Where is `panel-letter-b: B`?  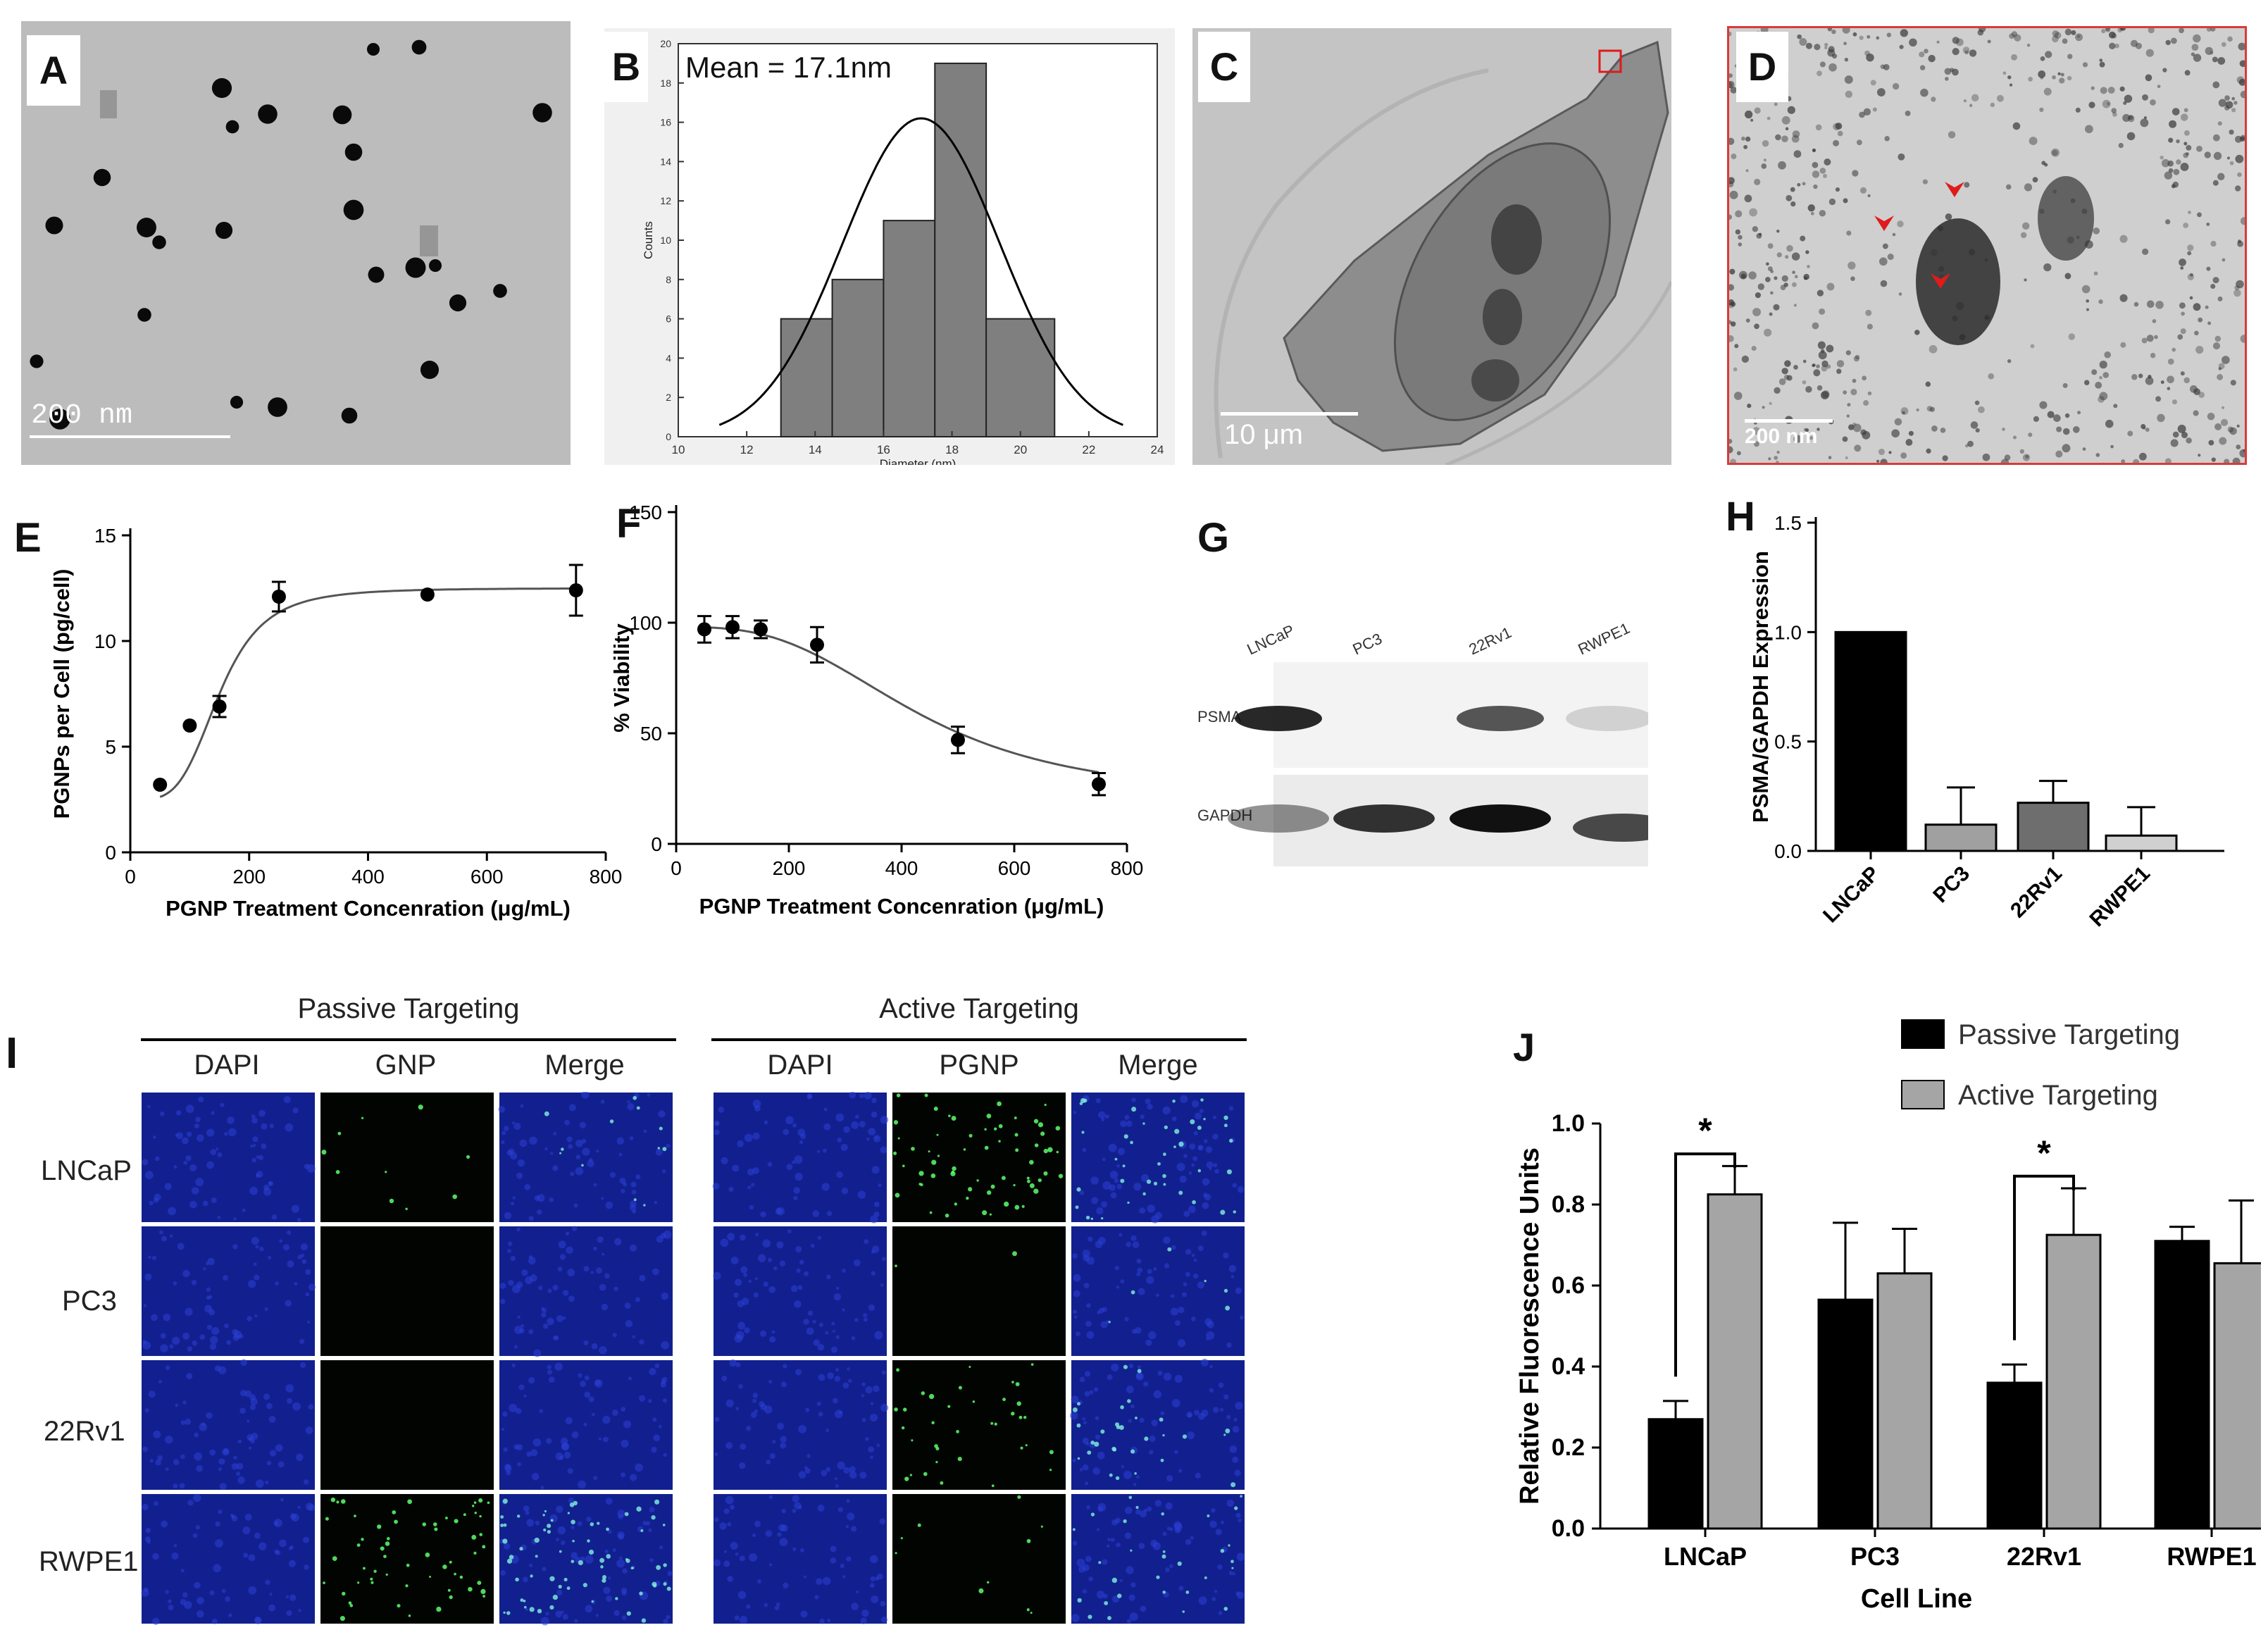
panel-letter-b: B is located at coordinates (626, 67).